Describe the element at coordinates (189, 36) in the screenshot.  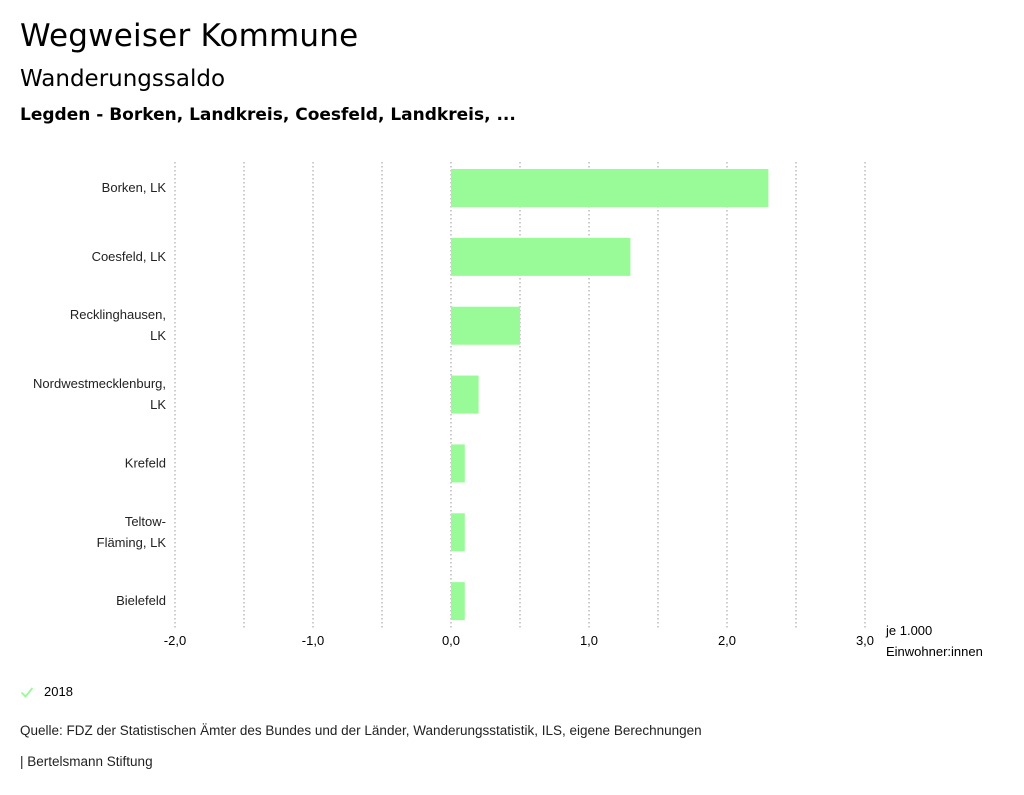
I see `chart-title: Wegweiser Kommune` at that location.